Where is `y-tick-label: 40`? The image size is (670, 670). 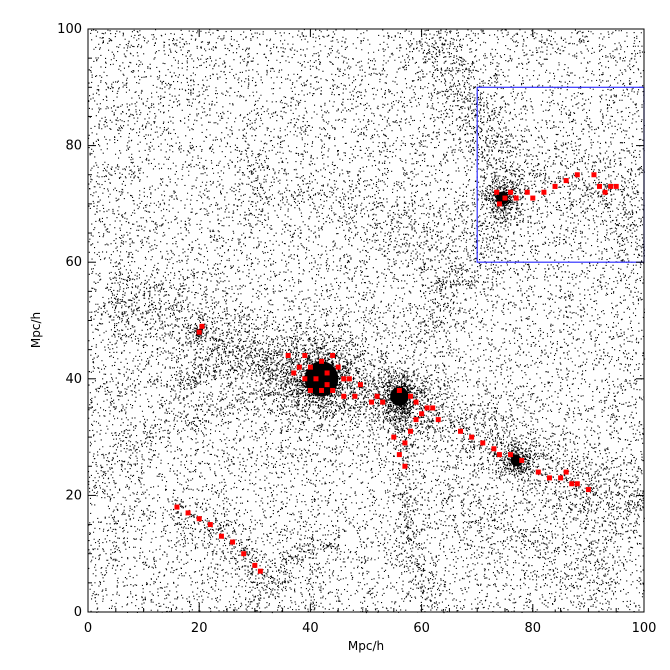
y-tick-label: 40 is located at coordinates (73, 379).